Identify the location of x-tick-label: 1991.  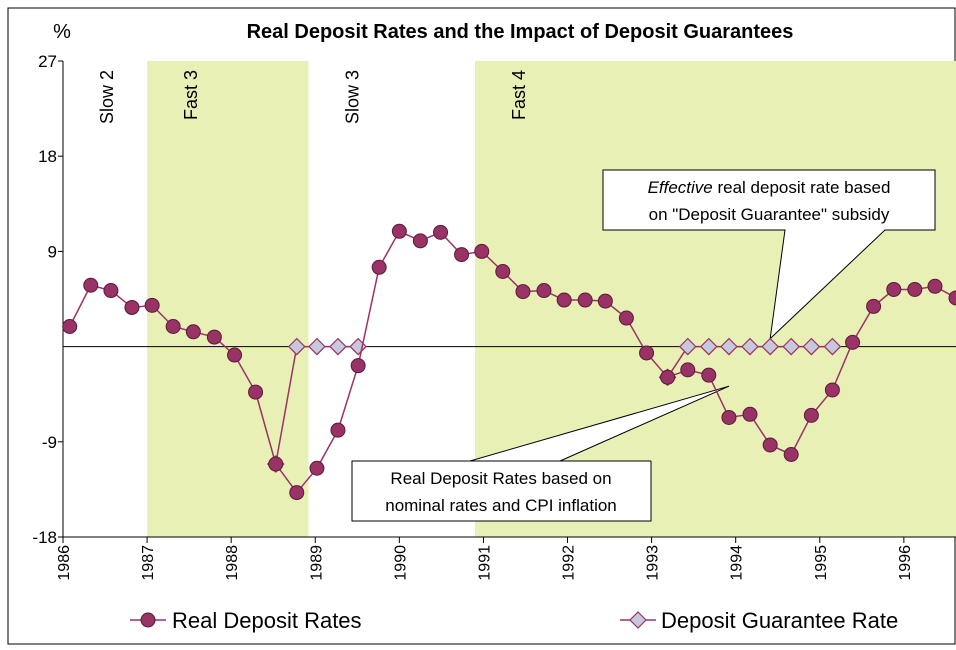
(484, 563).